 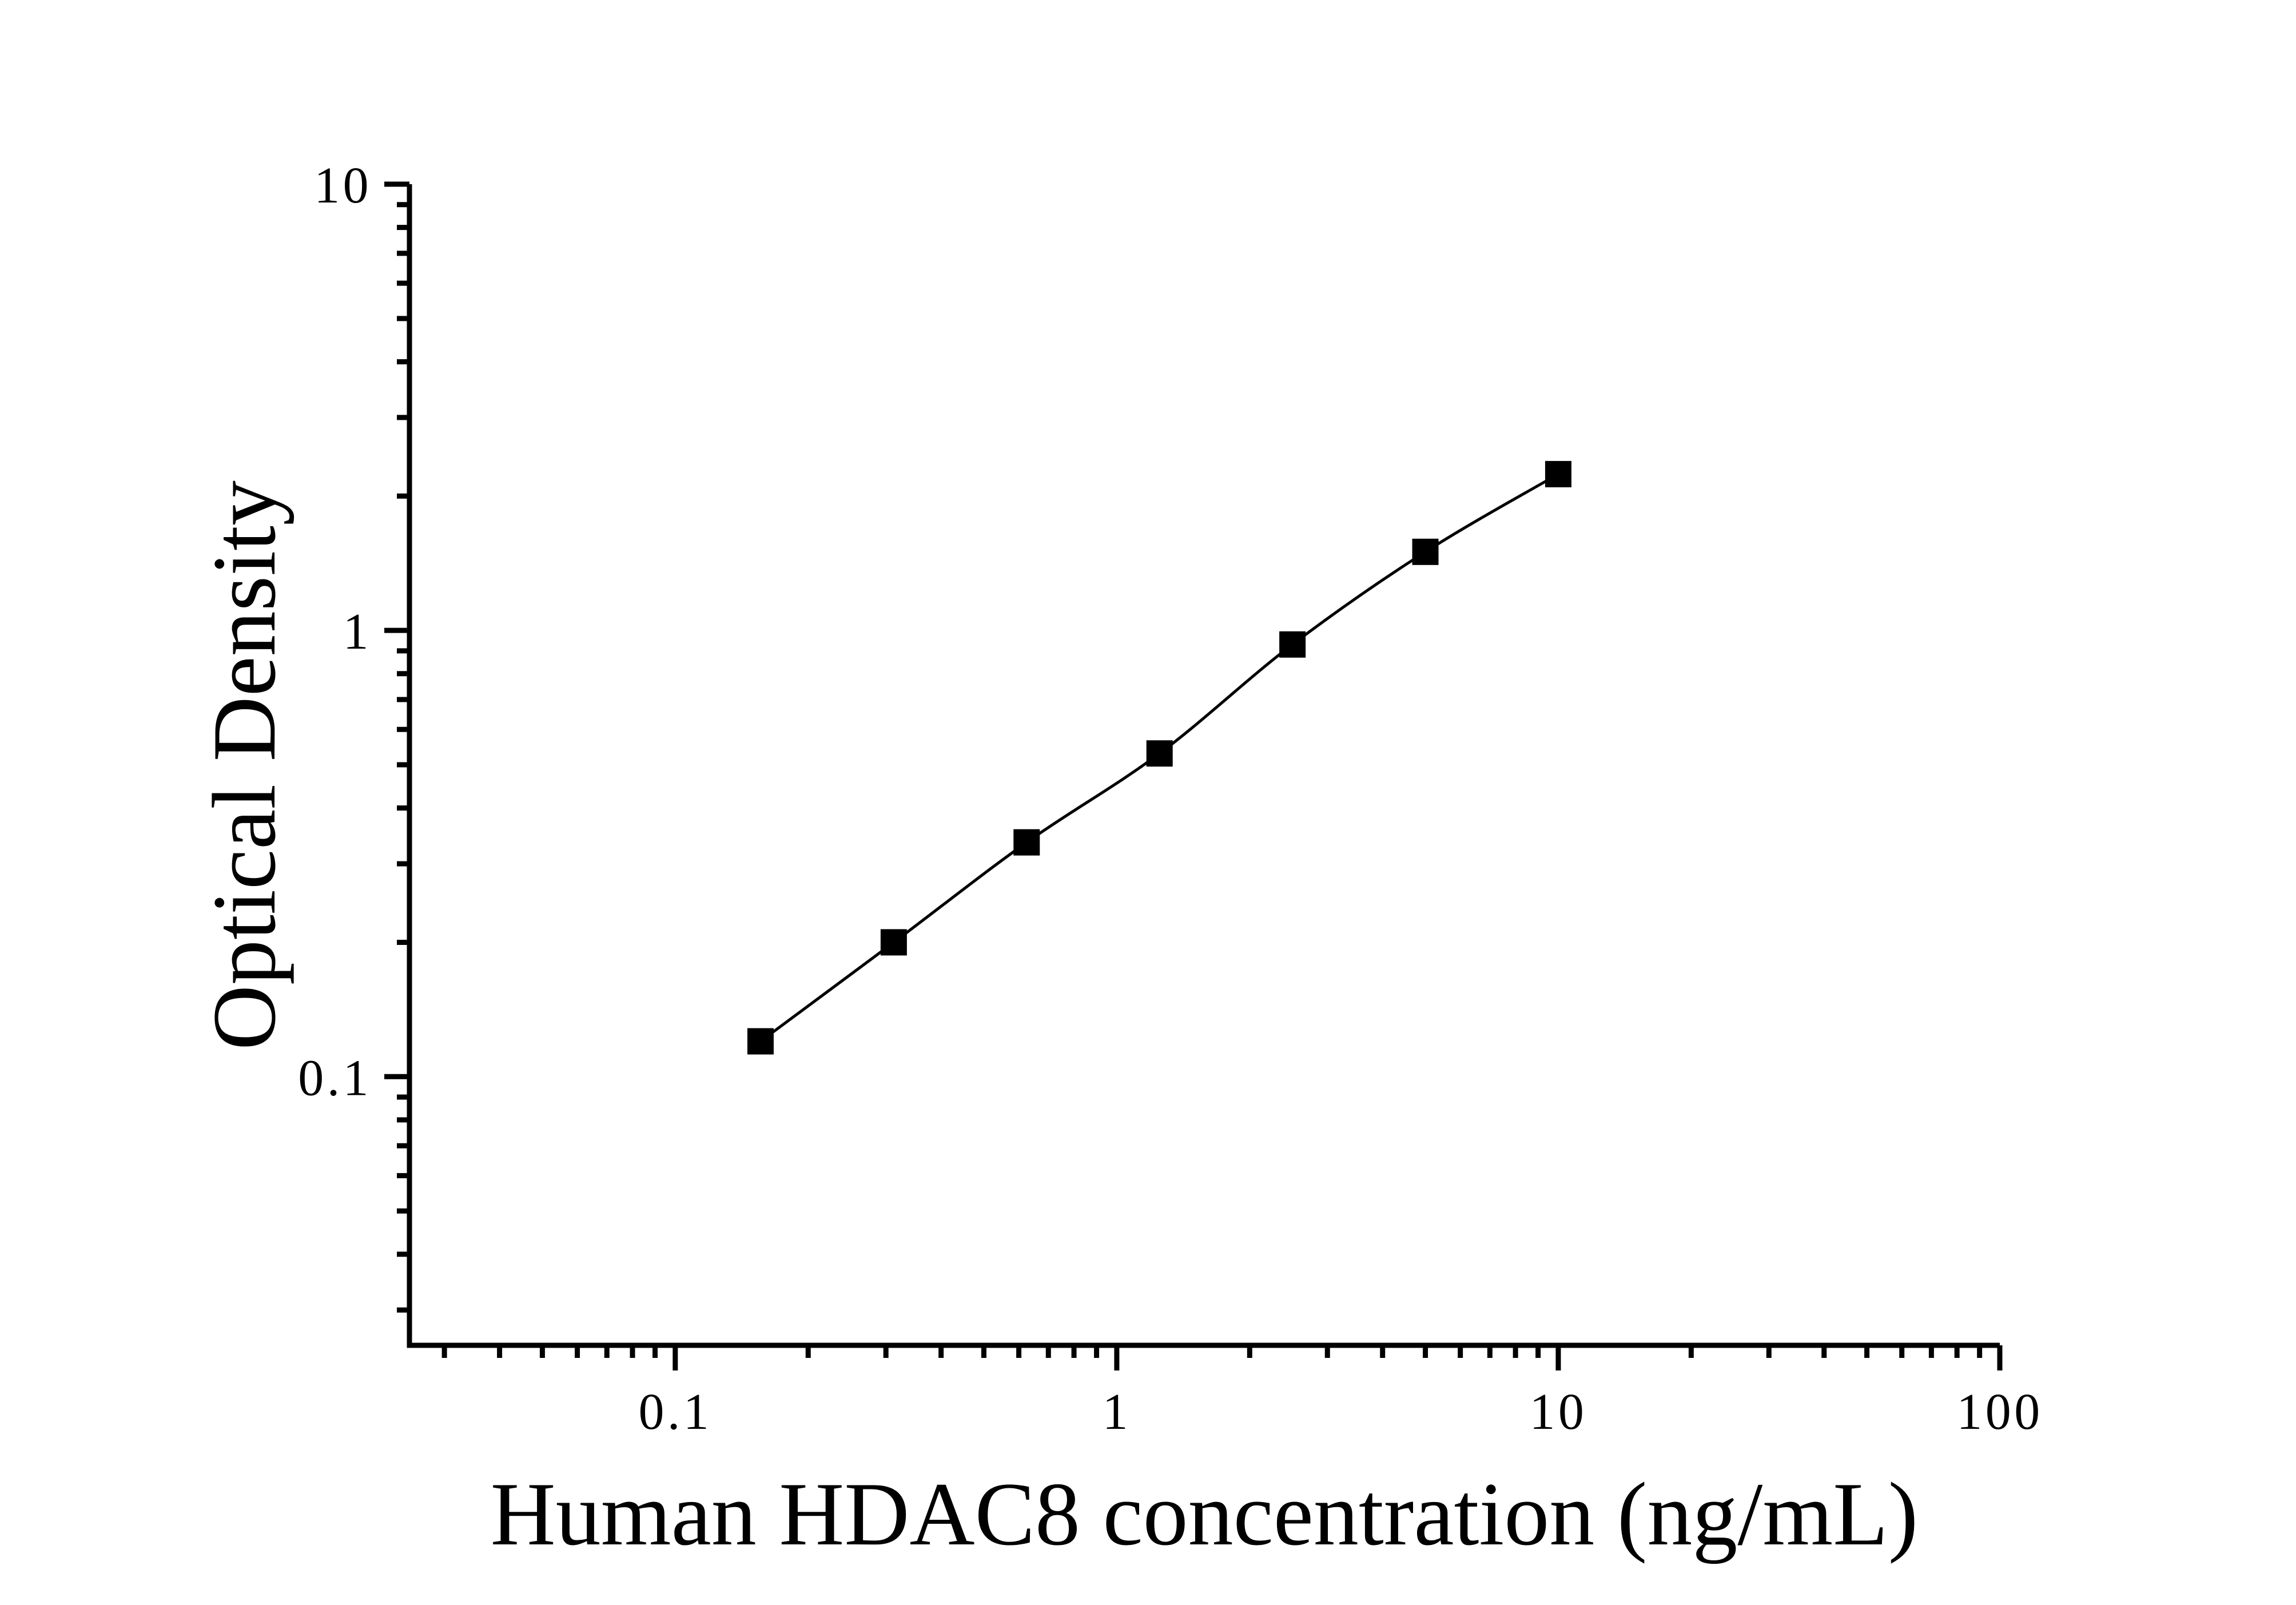 I want to click on y-axis-title: Optical Density, so click(x=244, y=765).